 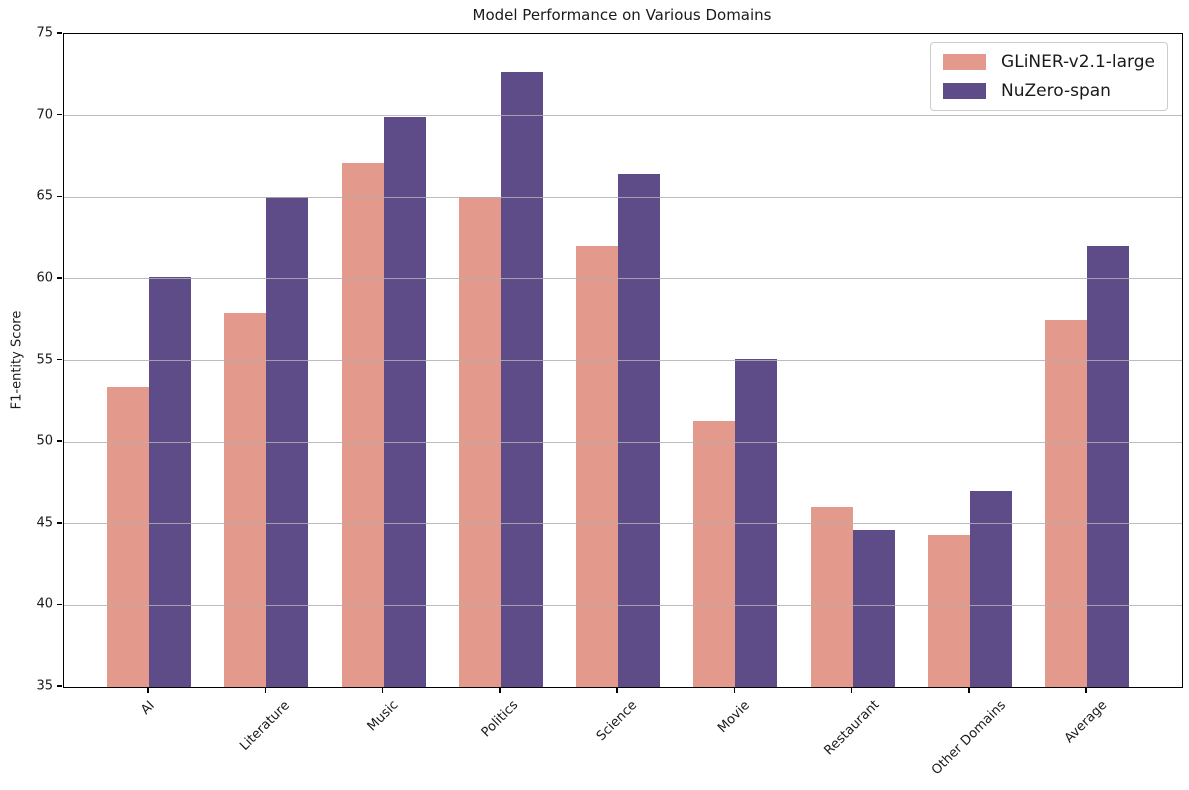 I want to click on bar-nuzero-span-restaurant, so click(x=873, y=608).